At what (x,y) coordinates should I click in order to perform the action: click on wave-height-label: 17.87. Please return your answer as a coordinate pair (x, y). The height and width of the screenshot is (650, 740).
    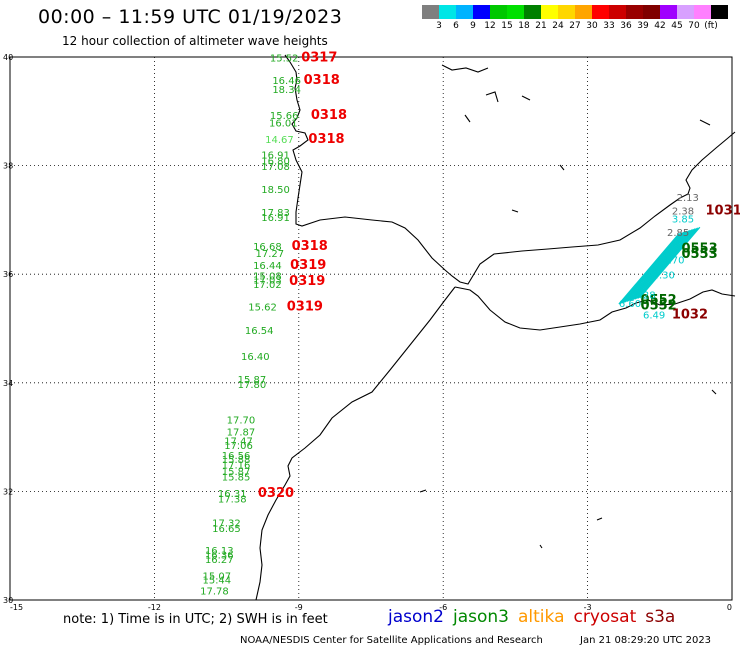
    Looking at the image, I should click on (241, 432).